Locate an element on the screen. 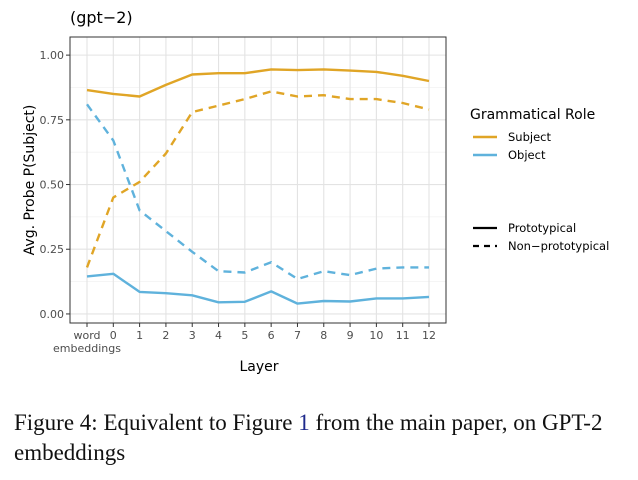 Image resolution: width=638 pixels, height=480 pixels. x-tick-label: word embeddings is located at coordinates (87, 342).